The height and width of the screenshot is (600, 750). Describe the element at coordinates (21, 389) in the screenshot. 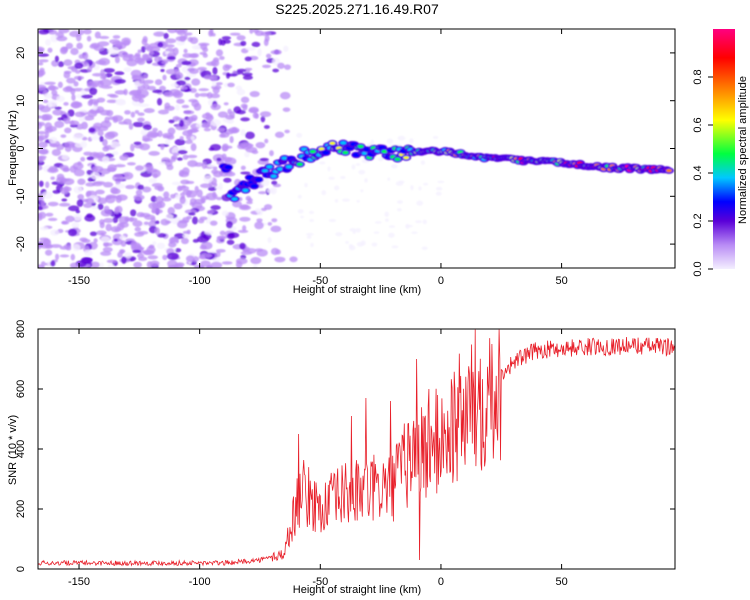

I see `y-tick-label: 600` at that location.